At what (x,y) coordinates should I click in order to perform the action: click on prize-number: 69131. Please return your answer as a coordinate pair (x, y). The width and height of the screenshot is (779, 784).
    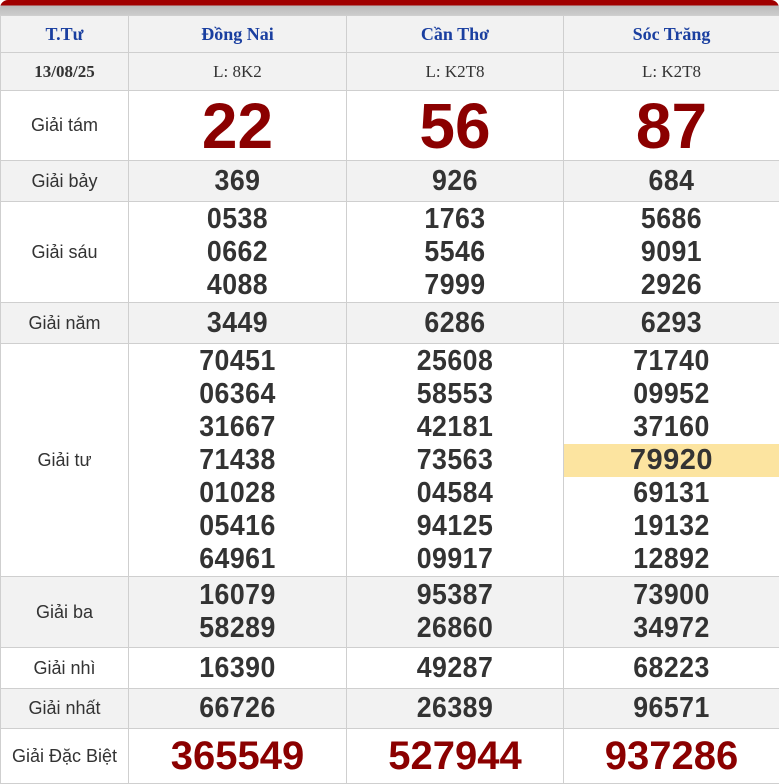
    Looking at the image, I should click on (672, 493).